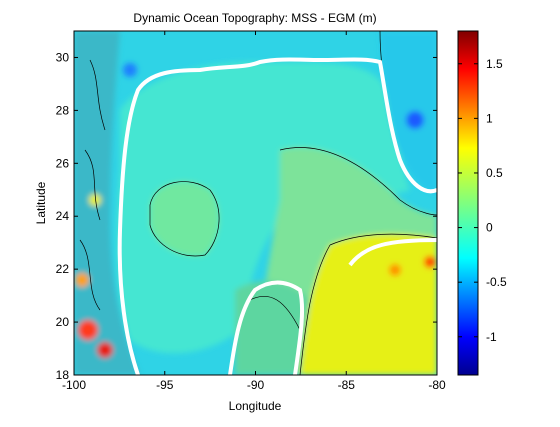 Image resolution: width=560 pixels, height=427 pixels. What do you see at coordinates (107, 203) in the screenshot?
I see `region-mexico-land` at bounding box center [107, 203].